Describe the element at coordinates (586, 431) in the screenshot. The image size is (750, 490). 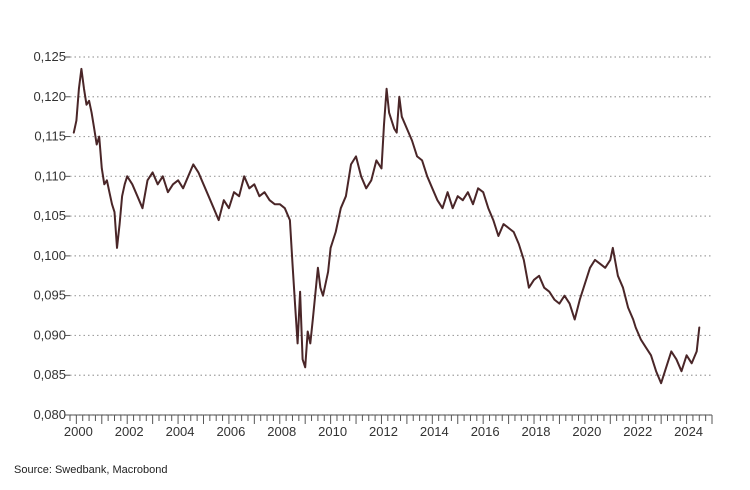
I see `x-tick-label: 2020` at that location.